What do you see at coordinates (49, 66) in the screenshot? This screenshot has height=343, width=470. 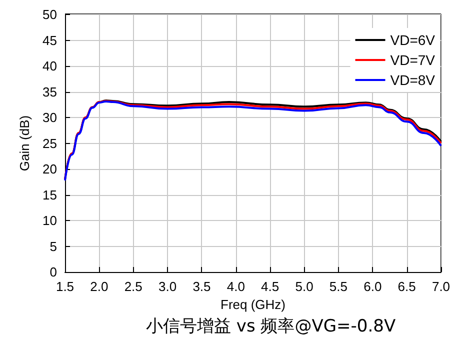 I see `y-tick-label: 40` at bounding box center [49, 66].